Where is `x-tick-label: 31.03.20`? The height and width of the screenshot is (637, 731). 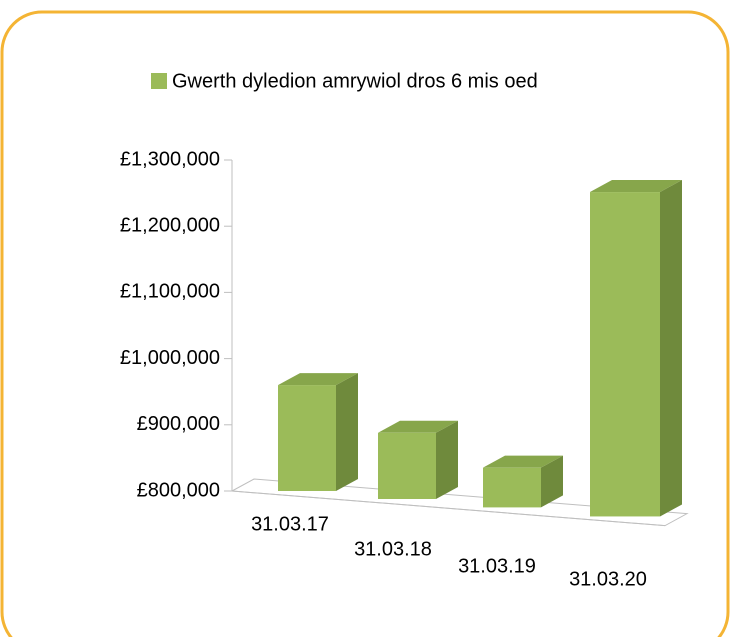
x-tick-label: 31.03.20 is located at coordinates (608, 579).